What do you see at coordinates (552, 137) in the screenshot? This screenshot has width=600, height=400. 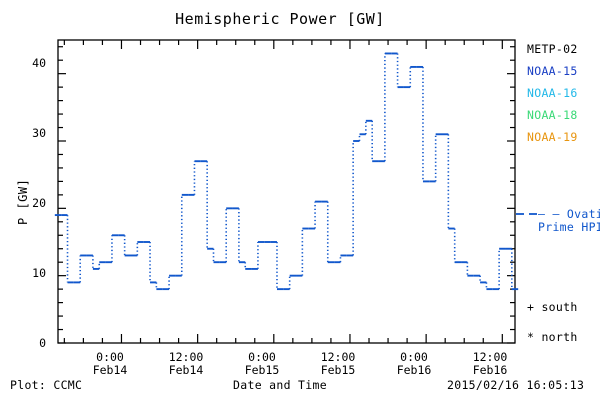 I see `legend-item-noaa-19: NOAA-19` at bounding box center [552, 137].